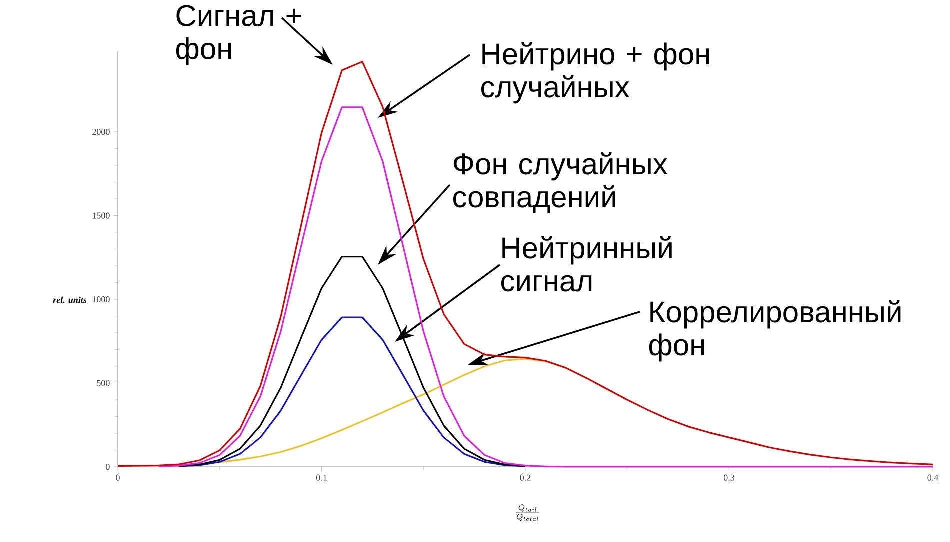 The width and height of the screenshot is (950, 542). What do you see at coordinates (525, 477) in the screenshot?
I see `x-tick-label: 0.2` at bounding box center [525, 477].